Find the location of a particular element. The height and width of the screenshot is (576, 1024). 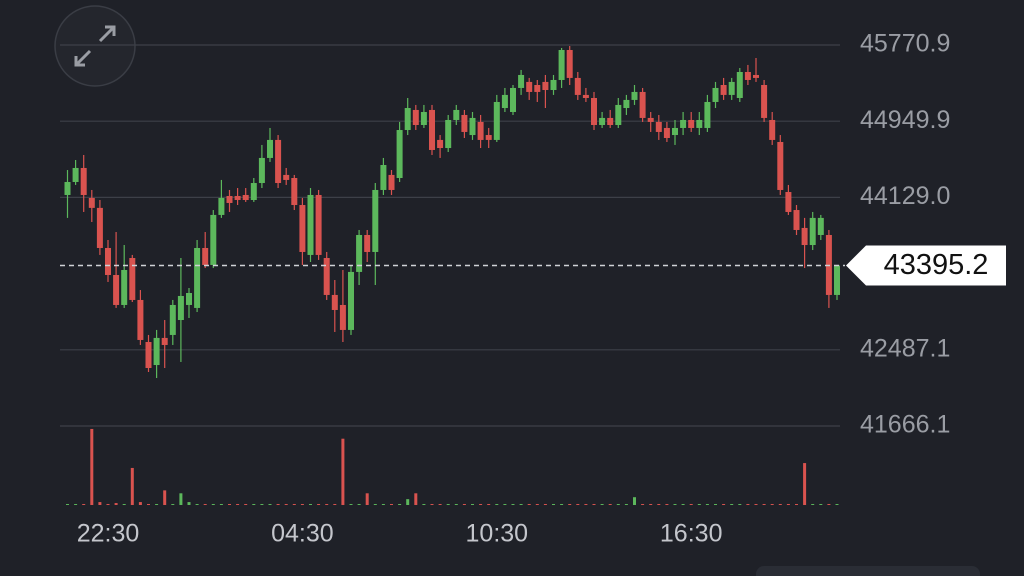

expand-button is located at coordinates (95, 46).